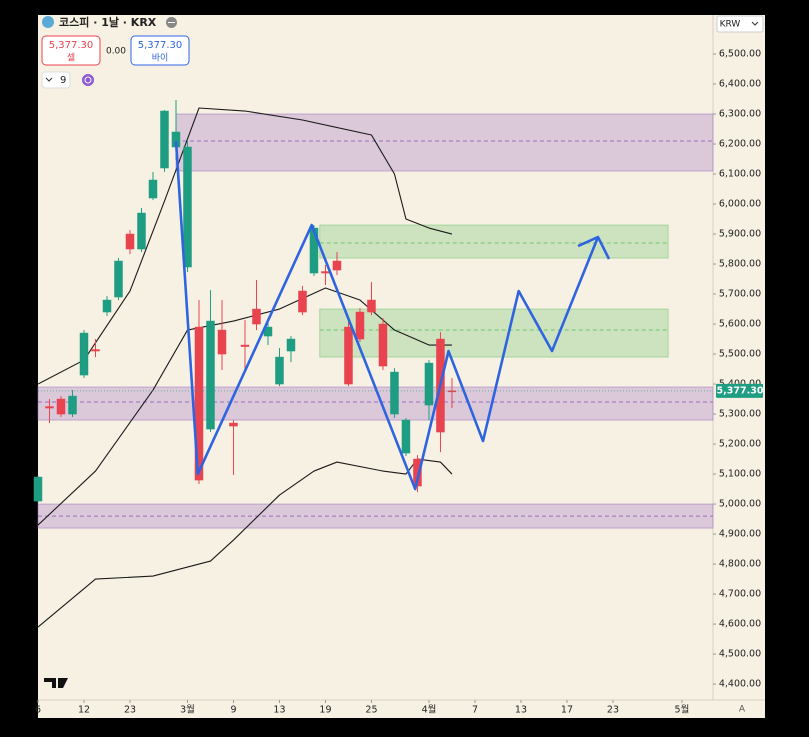 The image size is (809, 737). I want to click on refresh-icon, so click(88, 80).